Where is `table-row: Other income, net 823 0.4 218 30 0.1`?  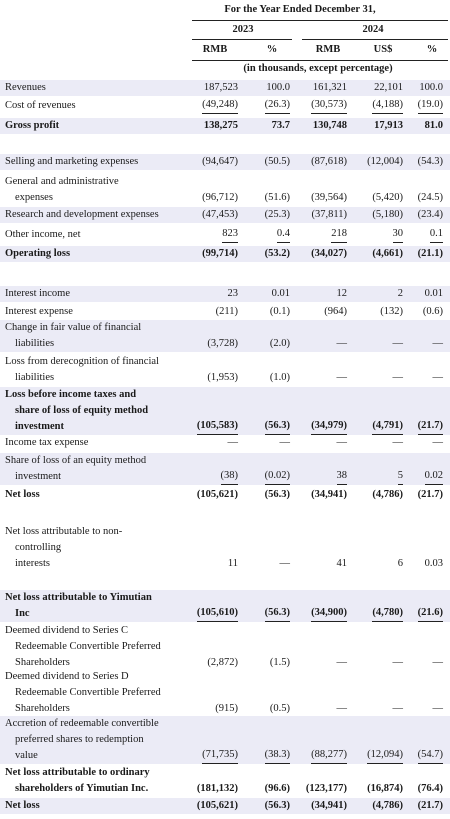
table-row: Other income, net 823 0.4 218 30 0.1 is located at coordinates (225, 235).